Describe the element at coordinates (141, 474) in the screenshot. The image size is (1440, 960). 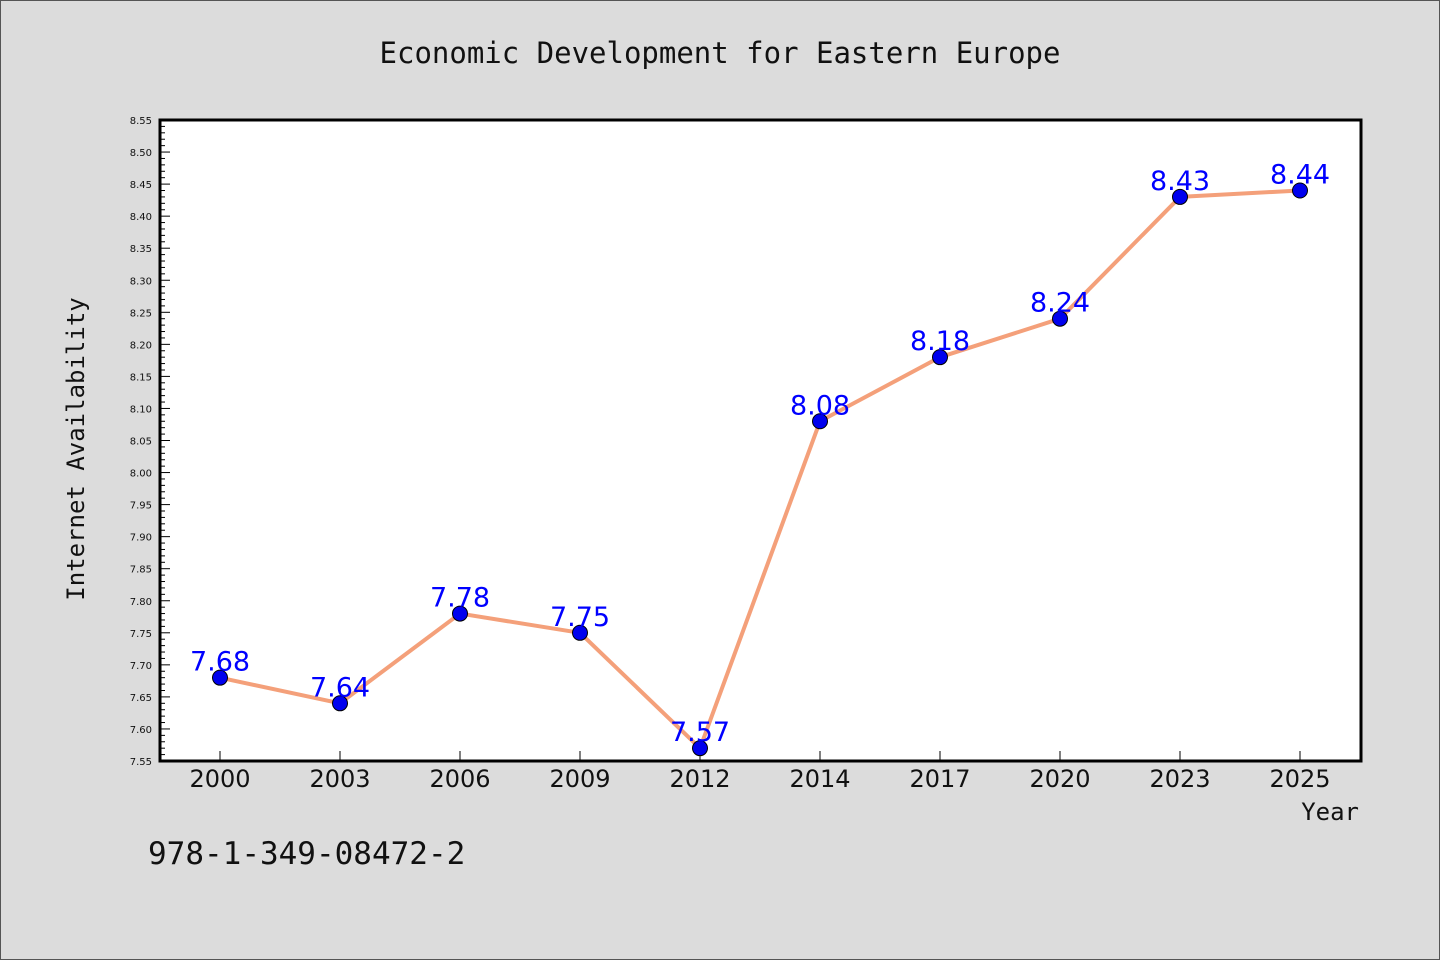
I see `y-tick-label: 8.00` at that location.